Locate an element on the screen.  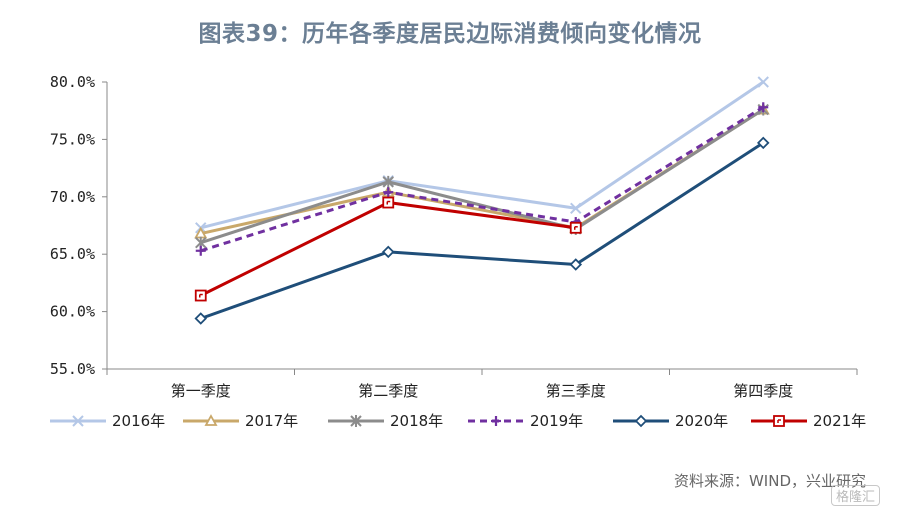
legend-item-2016: 2016年 is located at coordinates (107, 421).